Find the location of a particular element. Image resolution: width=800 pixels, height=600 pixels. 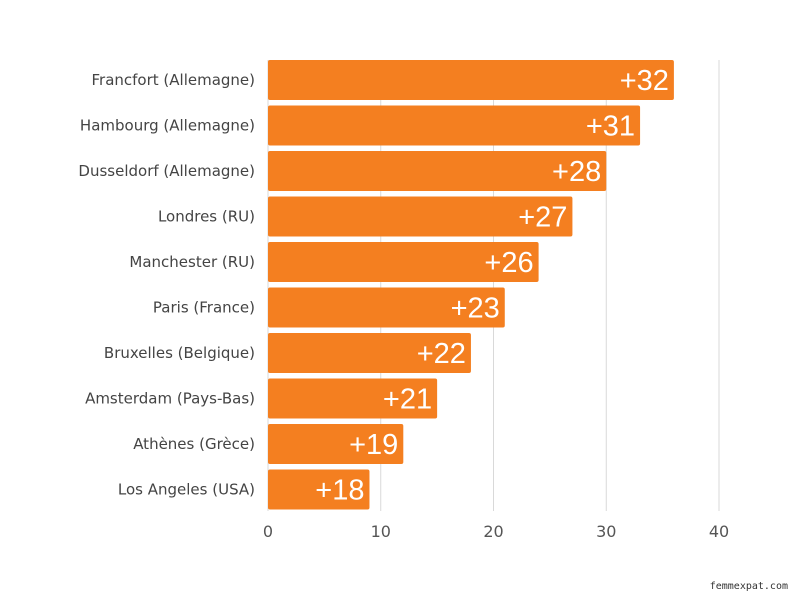

category-label: Paris (France) is located at coordinates (204, 308).